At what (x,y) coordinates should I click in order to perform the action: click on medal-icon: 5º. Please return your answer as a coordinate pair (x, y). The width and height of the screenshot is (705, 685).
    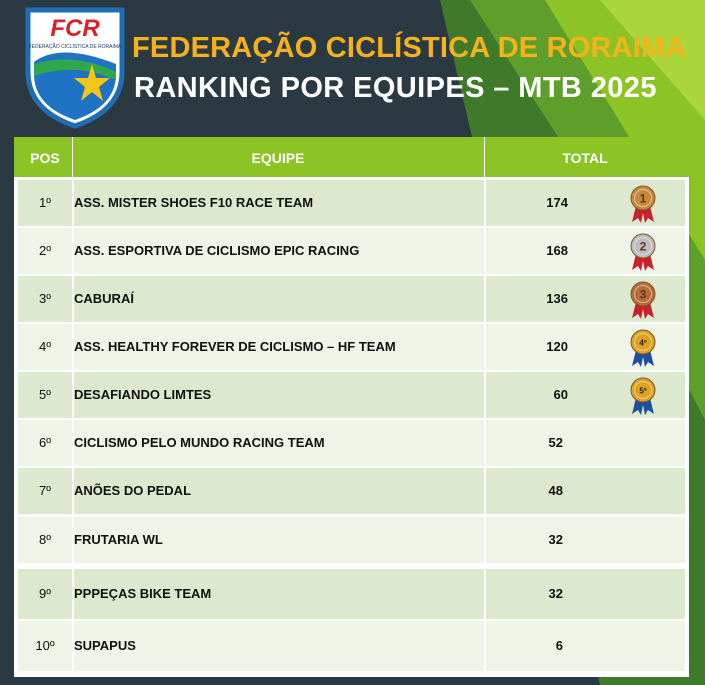
    Looking at the image, I should click on (643, 396).